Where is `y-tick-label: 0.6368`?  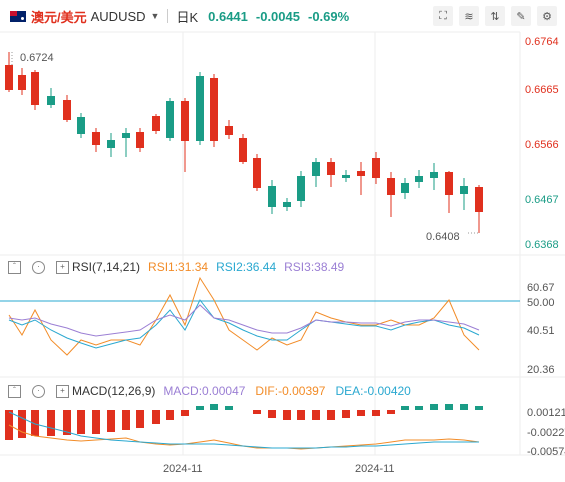
y-tick-label: 0.6368 is located at coordinates (542, 245).